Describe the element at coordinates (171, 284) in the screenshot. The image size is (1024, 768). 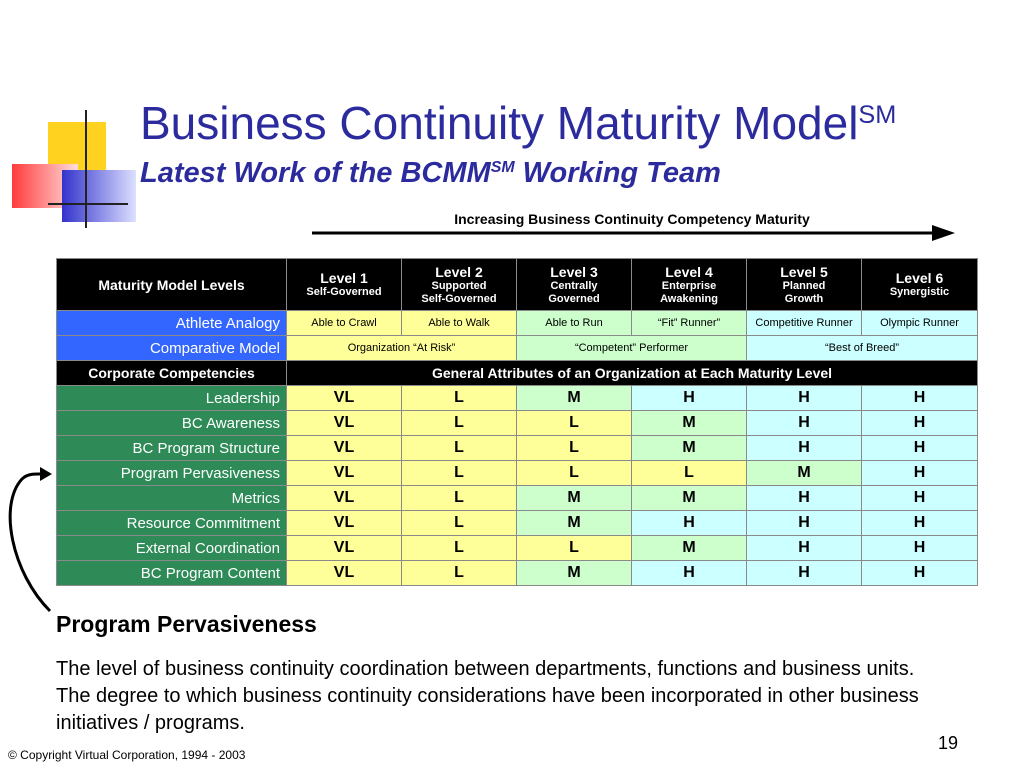
I see `levels-header-label: Maturity Model Levels` at that location.